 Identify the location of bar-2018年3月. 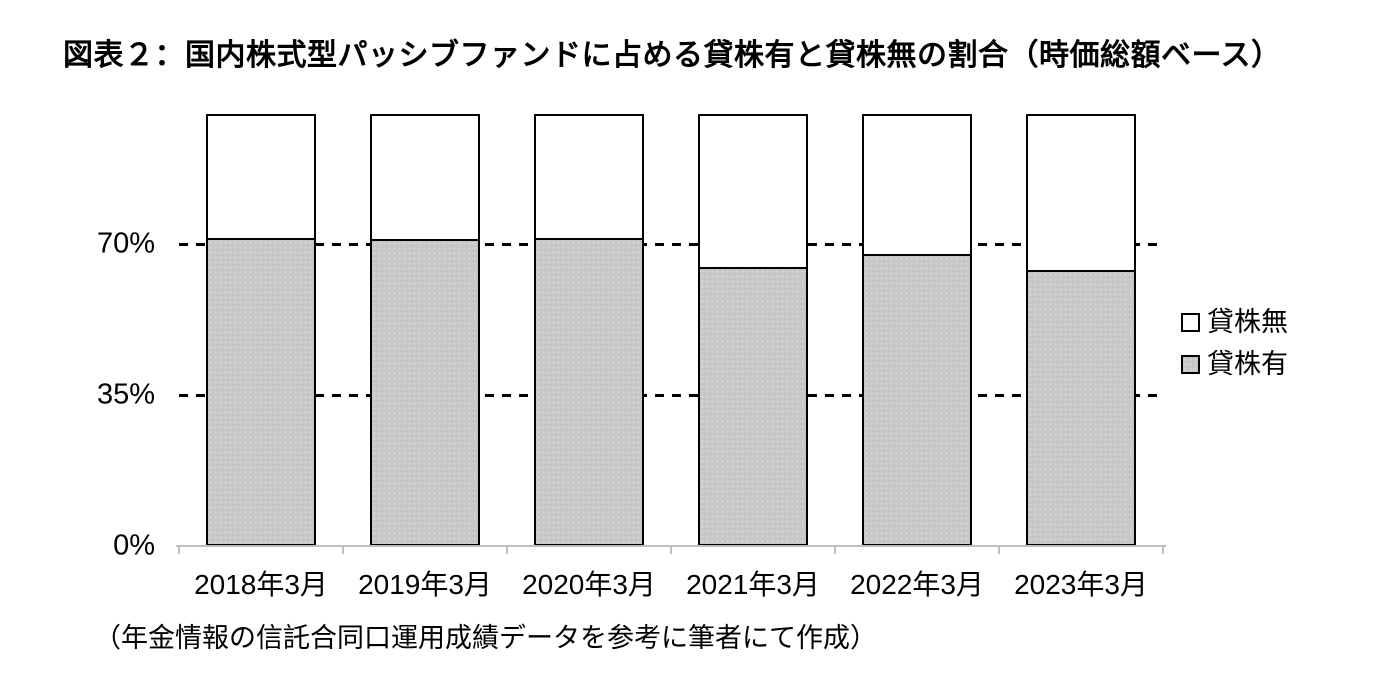
(261, 330).